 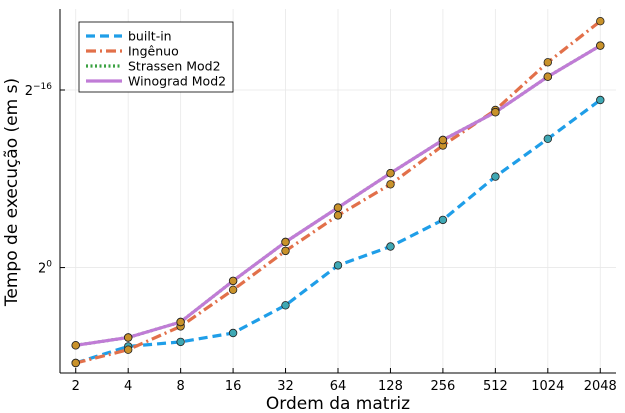 I want to click on legend-label-1: Ingênuo, so click(x=153, y=51).